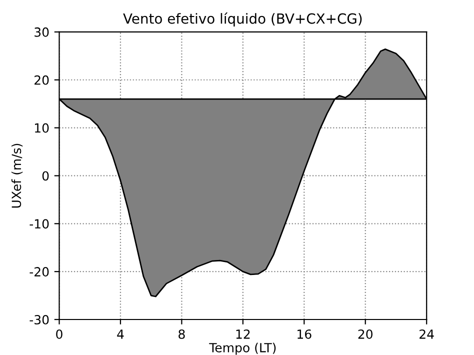 The image size is (474, 355). Describe the element at coordinates (243, 334) in the screenshot. I see `x-tick-label: 12` at that location.